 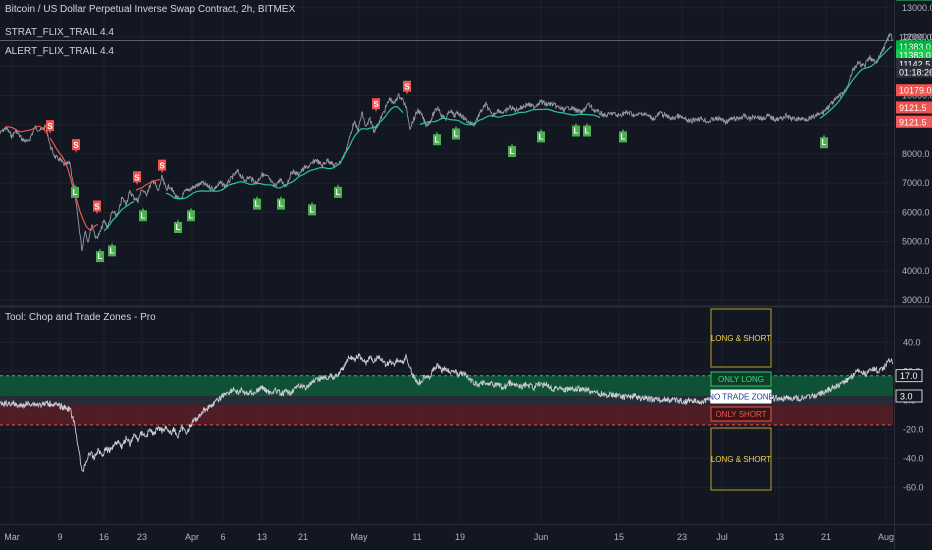 I want to click on only-long-box-label: ONLY LONG, so click(x=741, y=379).